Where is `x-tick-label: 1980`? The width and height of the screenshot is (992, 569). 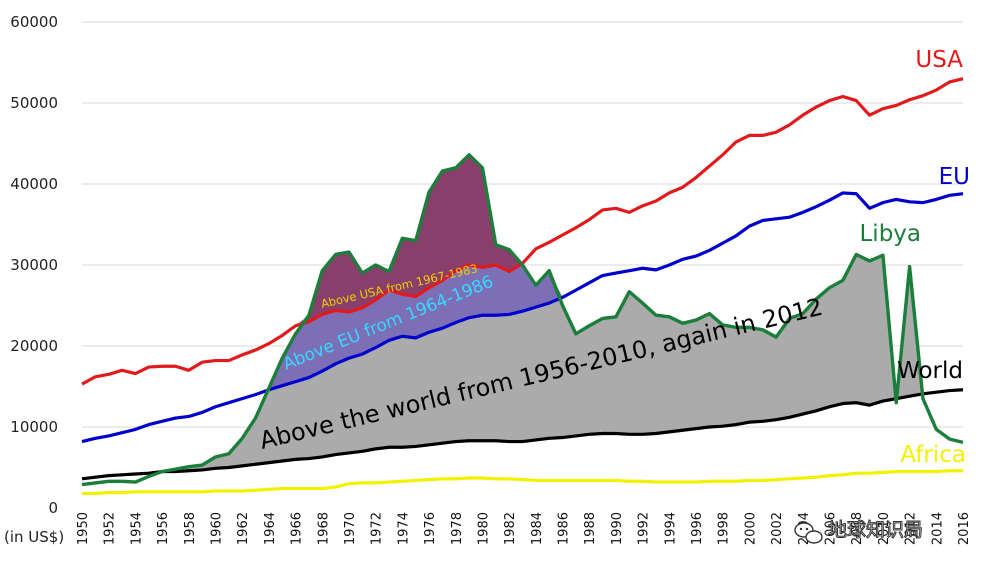 x-tick-label: 1980 is located at coordinates (483, 528).